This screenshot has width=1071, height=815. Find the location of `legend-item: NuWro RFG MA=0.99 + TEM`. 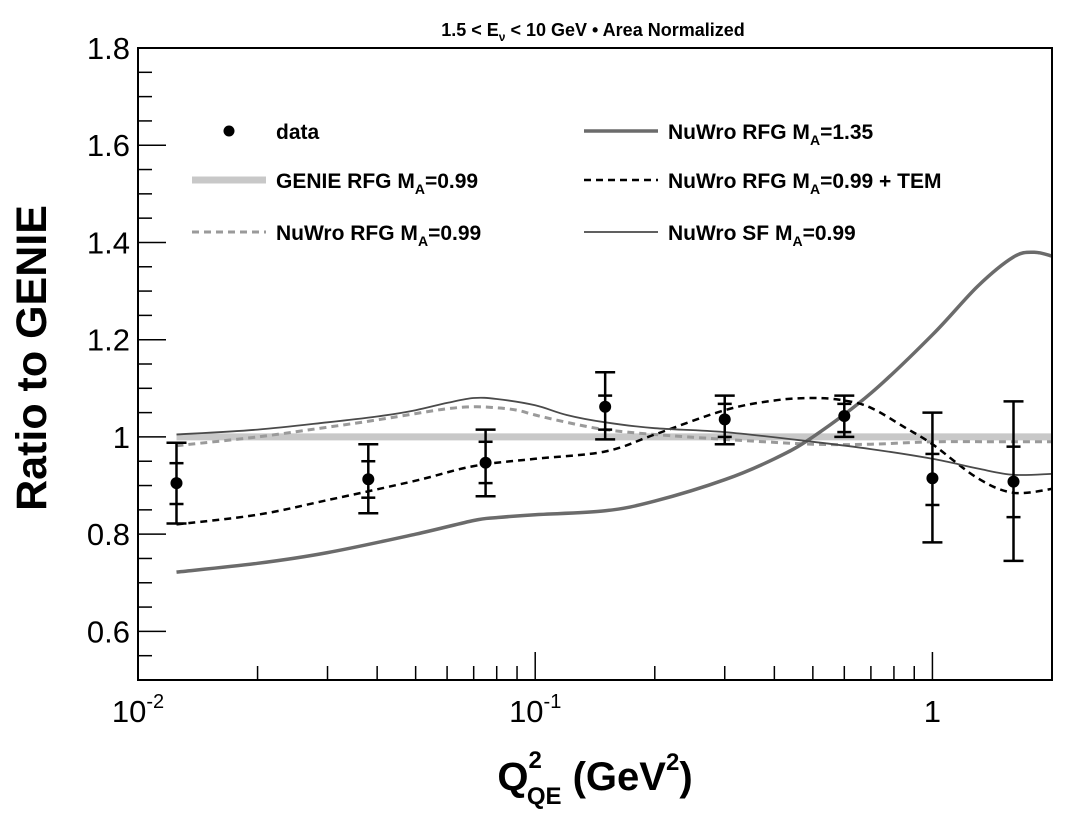

legend-item: NuWro RFG MA=0.99 + TEM is located at coordinates (762, 183).